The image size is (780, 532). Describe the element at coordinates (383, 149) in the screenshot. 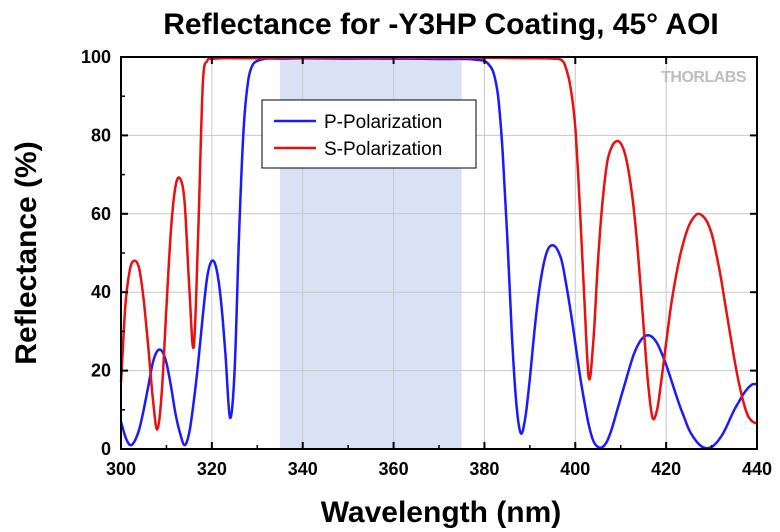

I see `legend-label-s-polarization: S-Polarization` at that location.